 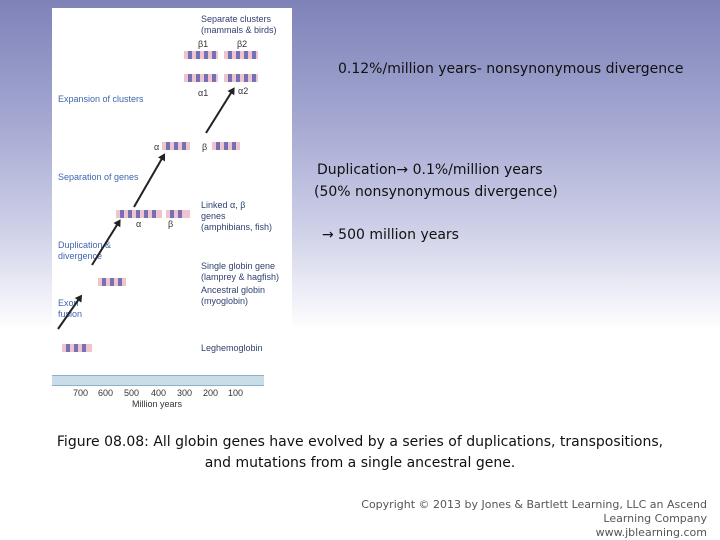 What do you see at coordinates (157, 404) in the screenshot?
I see `time-axis-label: Million years` at bounding box center [157, 404].